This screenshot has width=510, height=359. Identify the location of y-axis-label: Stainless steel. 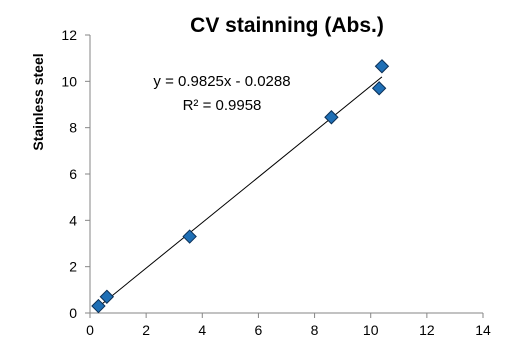
(38, 101).